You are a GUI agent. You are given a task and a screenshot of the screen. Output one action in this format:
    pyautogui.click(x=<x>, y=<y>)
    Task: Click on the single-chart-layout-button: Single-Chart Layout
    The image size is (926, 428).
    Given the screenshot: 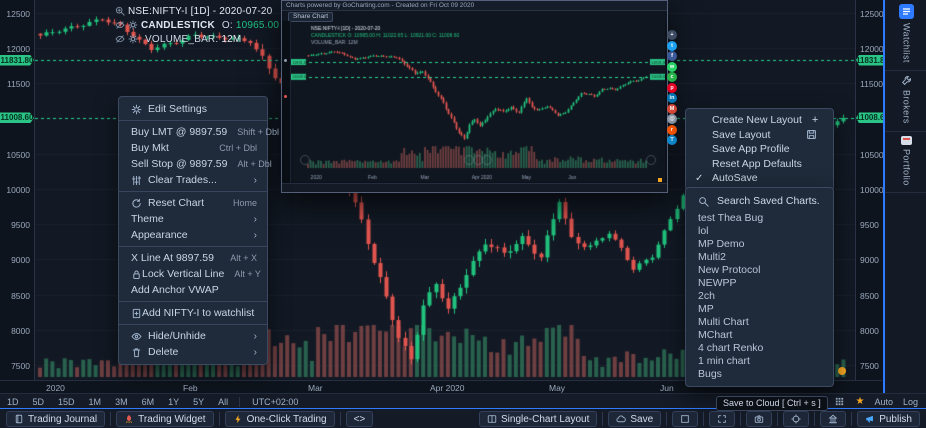 What is the action you would take?
    pyautogui.click(x=538, y=419)
    